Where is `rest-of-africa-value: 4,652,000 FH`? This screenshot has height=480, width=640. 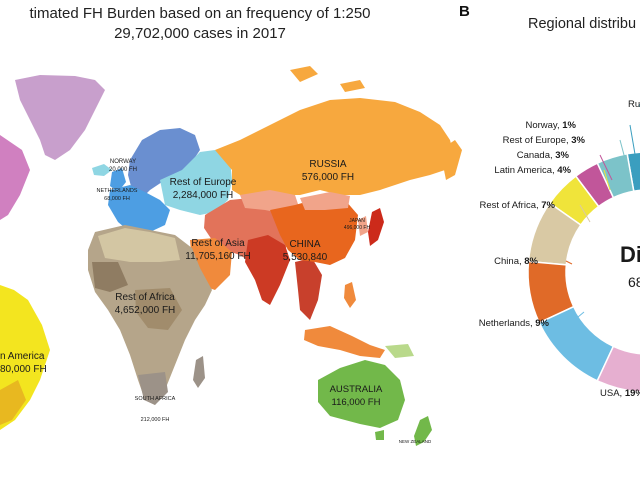 rest-of-africa-value: 4,652,000 FH is located at coordinates (145, 310).